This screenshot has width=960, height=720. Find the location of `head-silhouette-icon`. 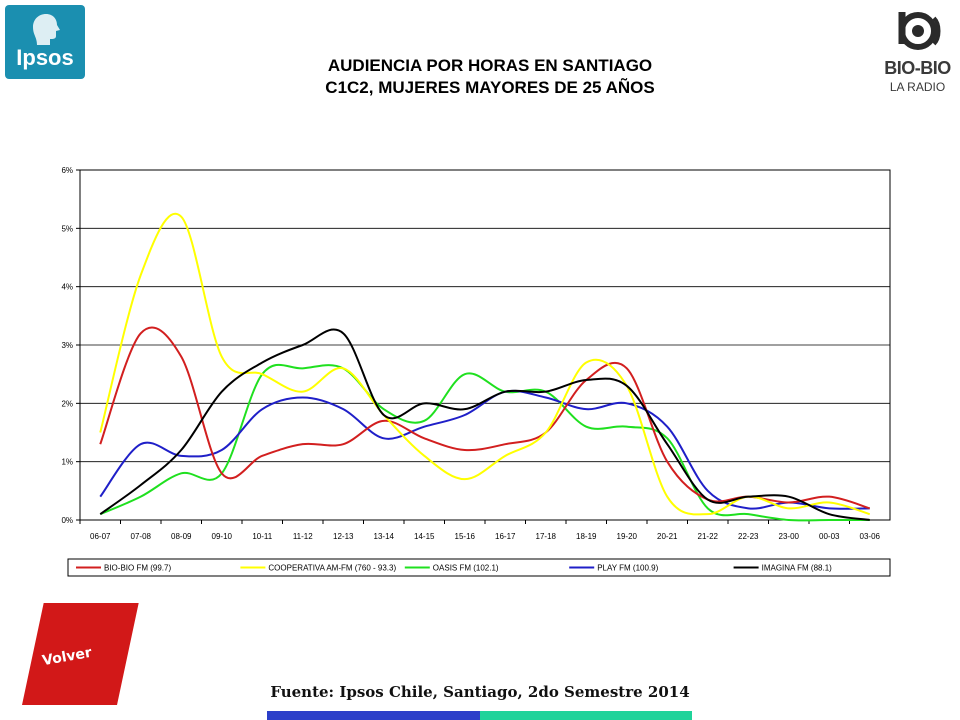

head-silhouette-icon is located at coordinates (46, 29).